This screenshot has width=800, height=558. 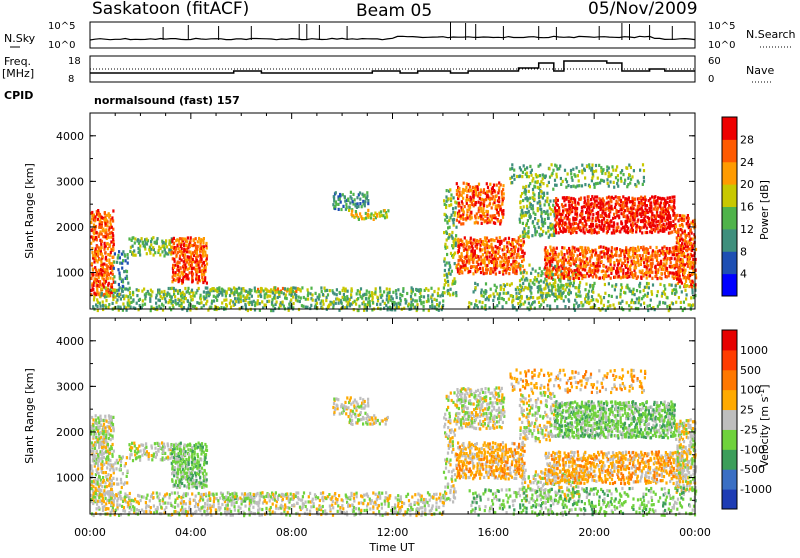 I want to click on colorbar-tick-label: 8, so click(x=743, y=251).